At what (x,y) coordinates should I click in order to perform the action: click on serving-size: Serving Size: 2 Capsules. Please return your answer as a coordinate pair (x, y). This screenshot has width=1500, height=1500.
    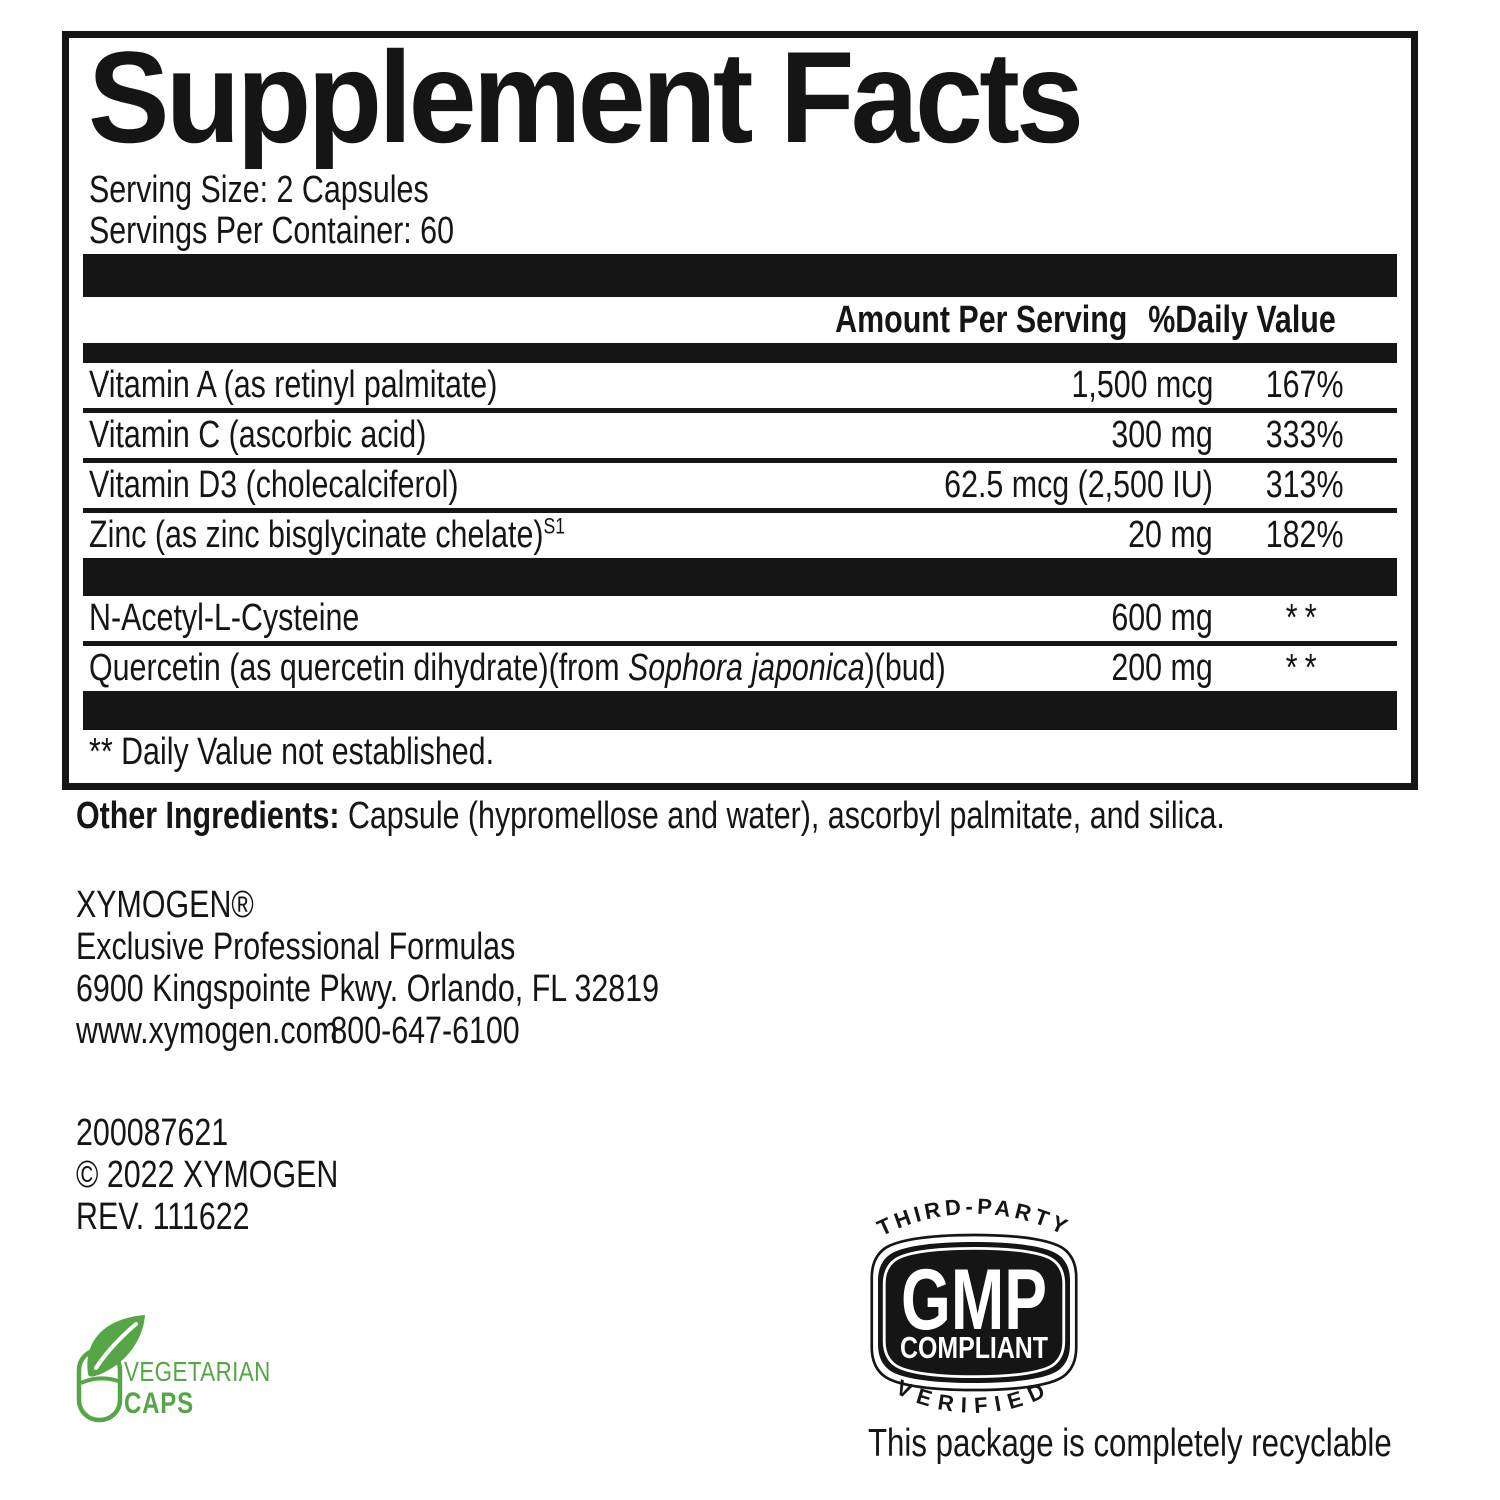
    Looking at the image, I should click on (259, 190).